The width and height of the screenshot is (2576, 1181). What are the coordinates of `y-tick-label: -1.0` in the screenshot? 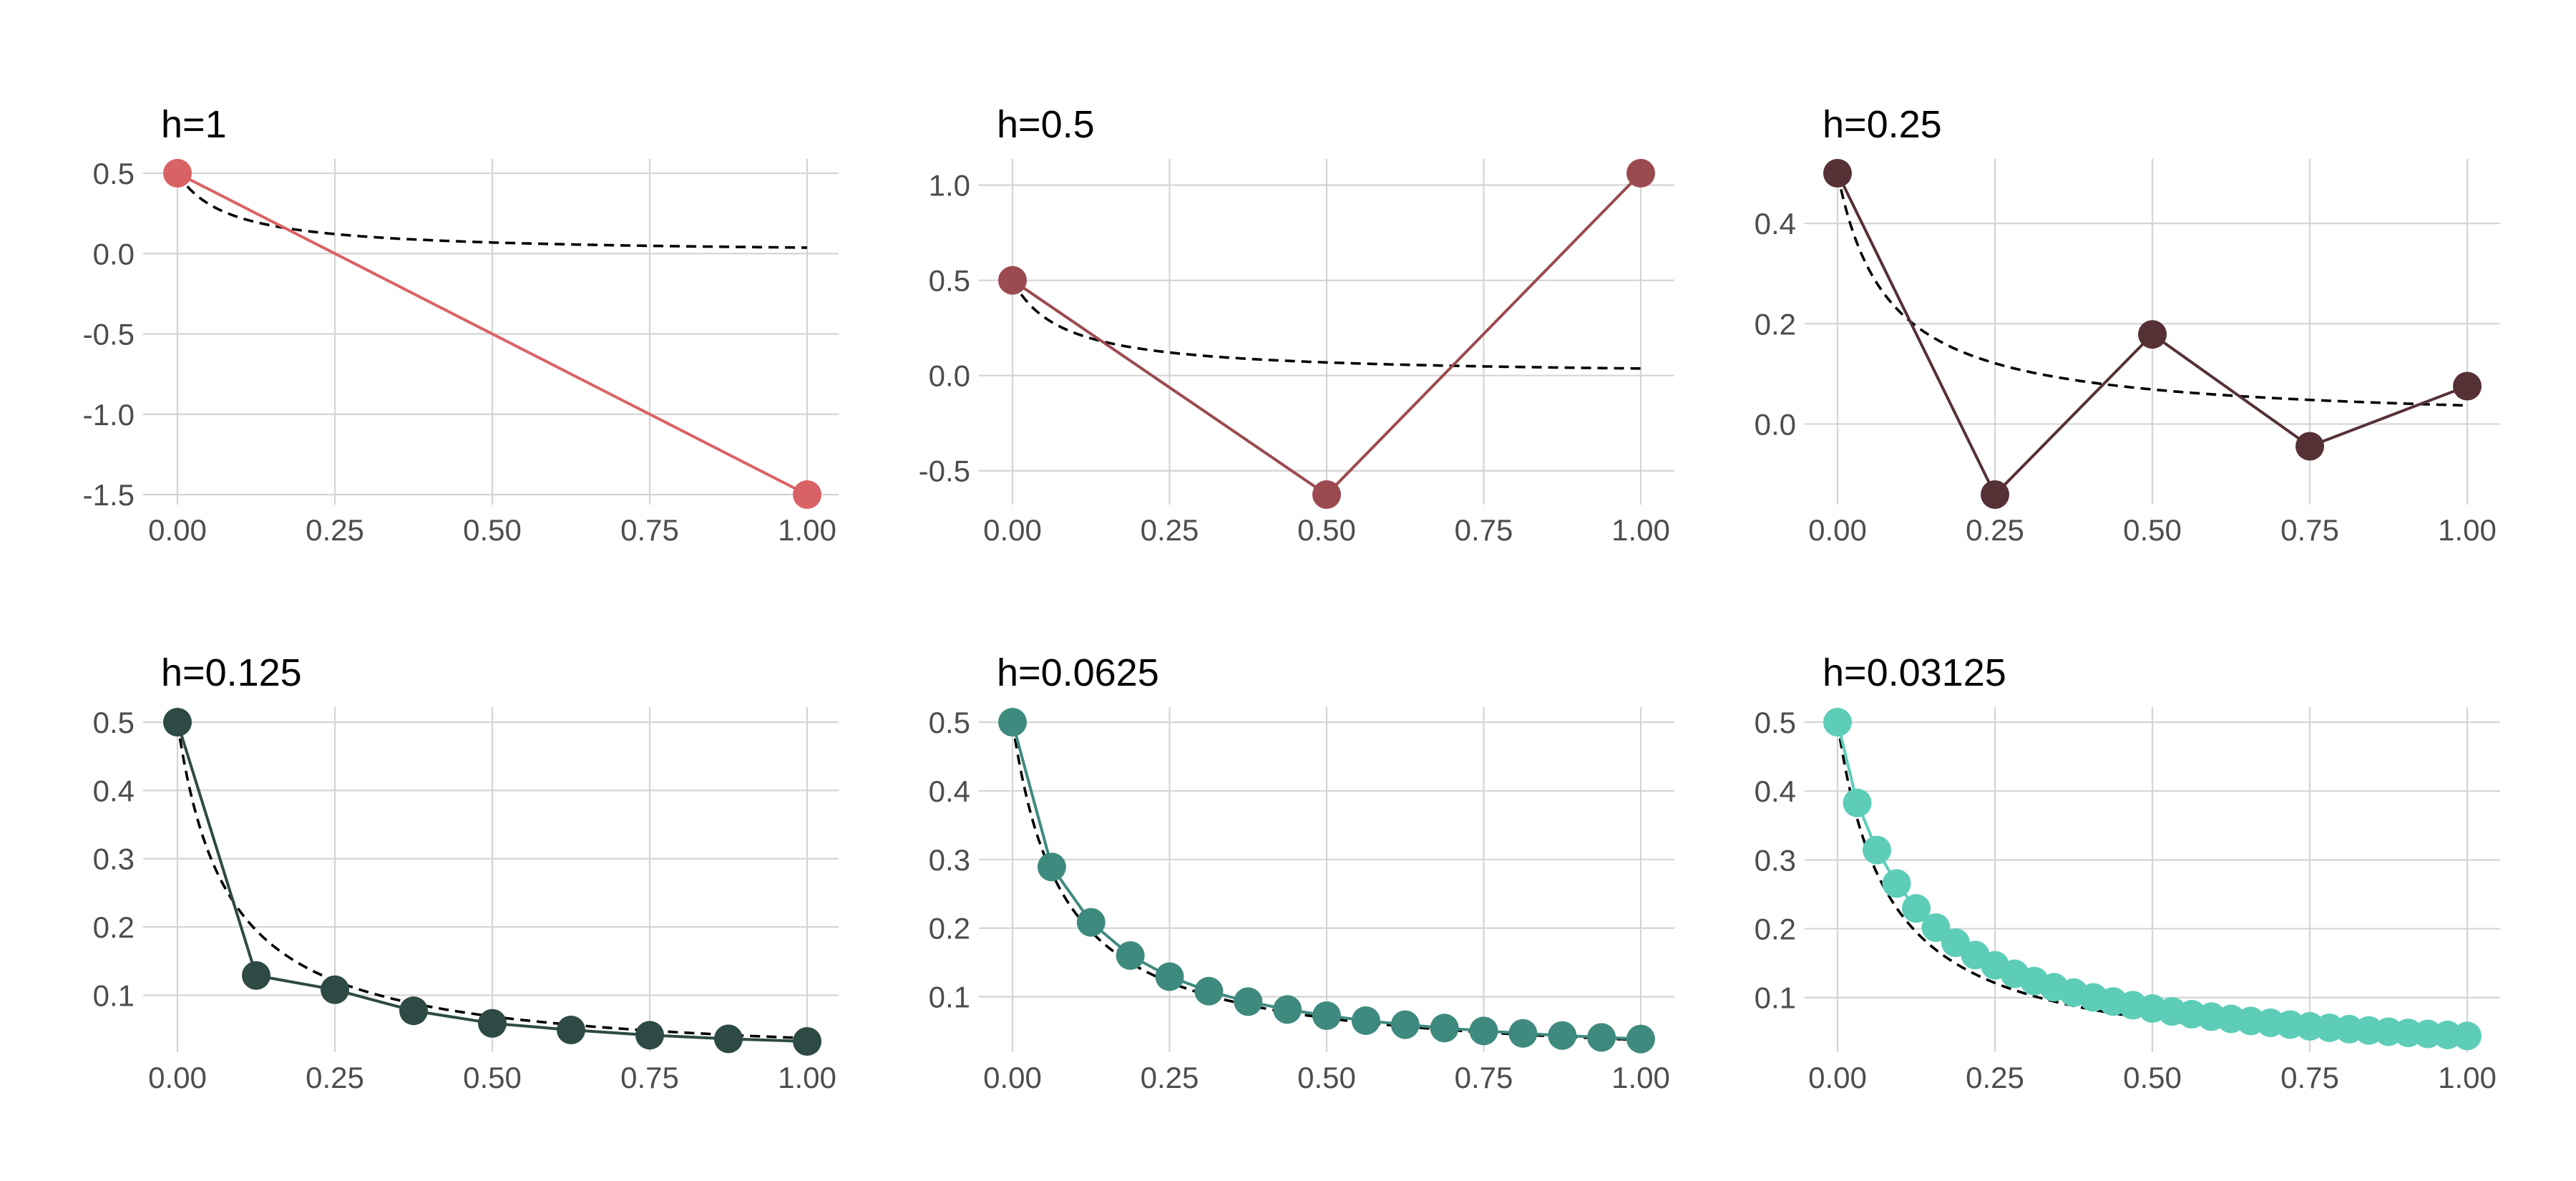 It's located at (109, 415).